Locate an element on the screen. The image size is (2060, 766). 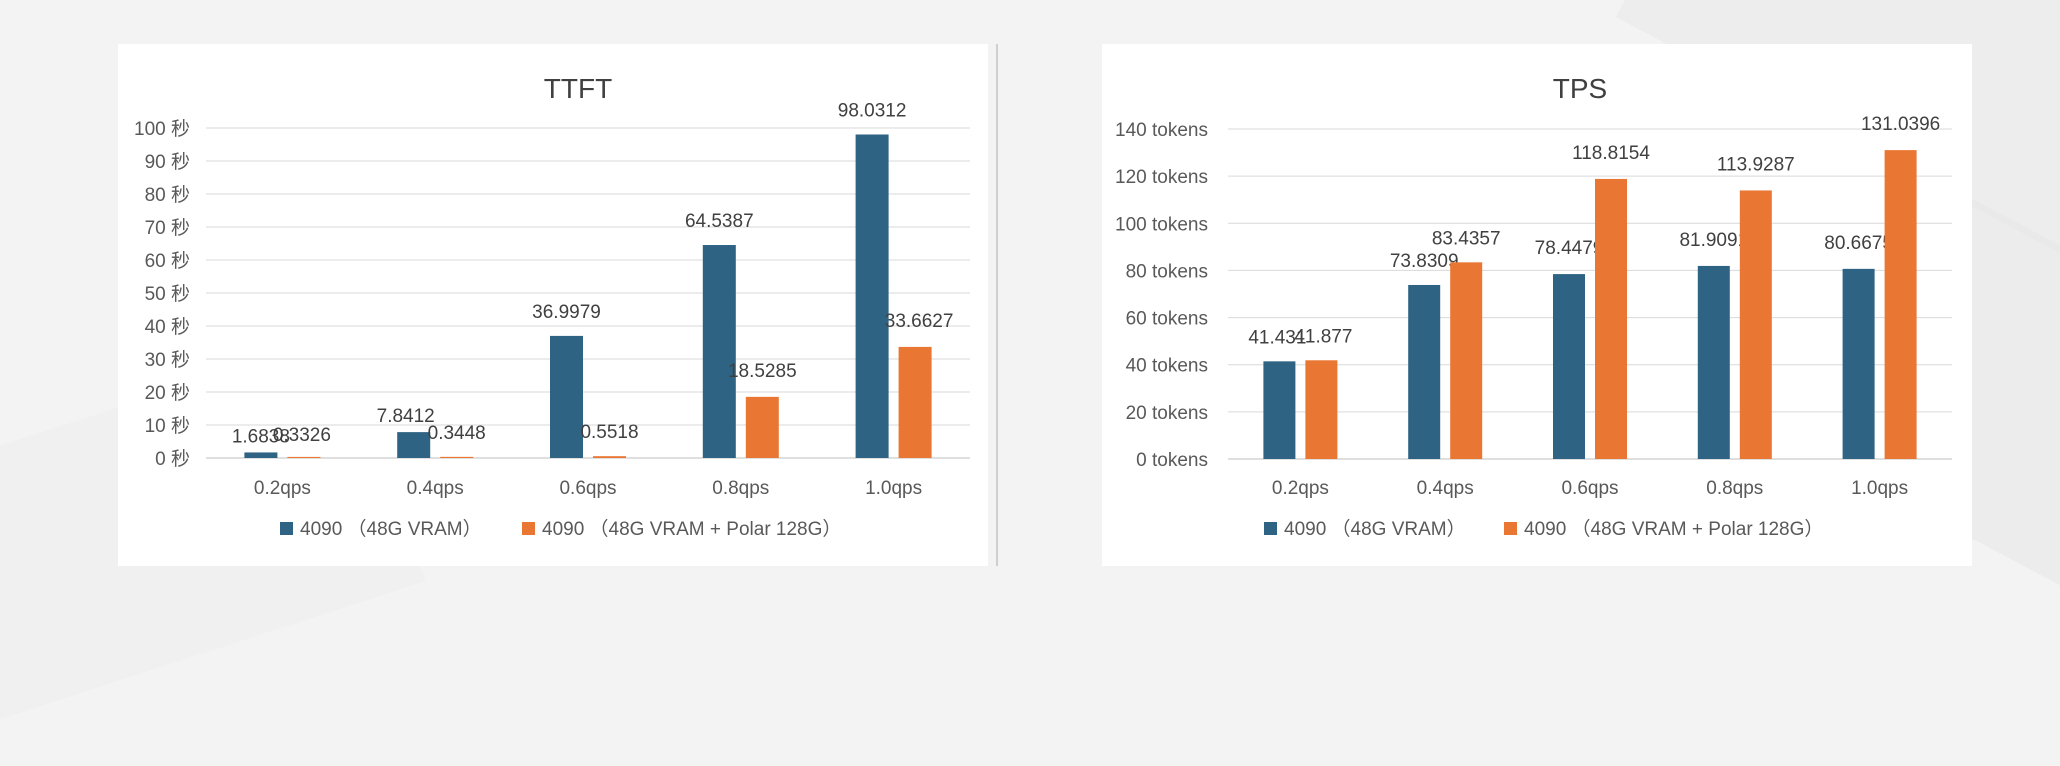
chart-title: TPS is located at coordinates (1580, 88).